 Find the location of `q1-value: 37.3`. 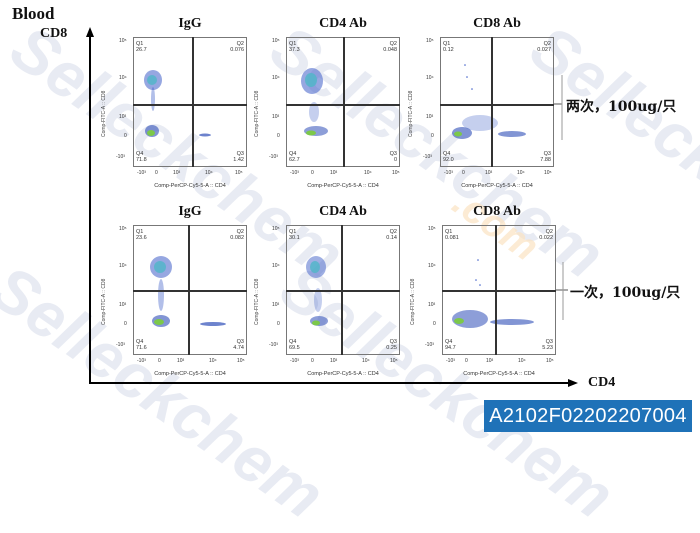

q1-value: 37.3 is located at coordinates (294, 50).